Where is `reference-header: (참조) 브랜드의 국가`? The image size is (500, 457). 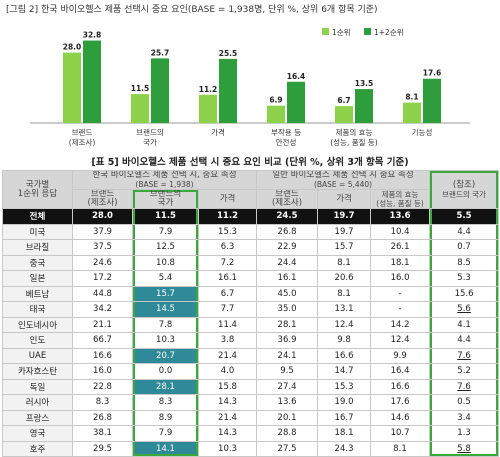
reference-header: (참조) 브랜드의 국가 is located at coordinates (464, 189).